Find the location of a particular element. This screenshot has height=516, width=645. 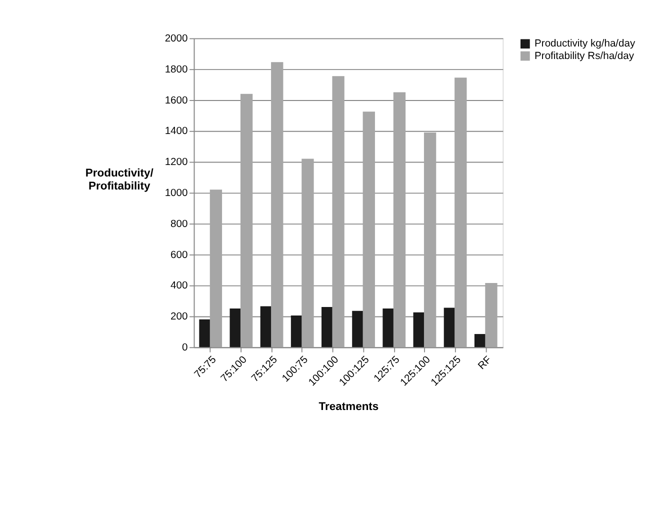

y-tick-label: 1800 is located at coordinates (176, 70).